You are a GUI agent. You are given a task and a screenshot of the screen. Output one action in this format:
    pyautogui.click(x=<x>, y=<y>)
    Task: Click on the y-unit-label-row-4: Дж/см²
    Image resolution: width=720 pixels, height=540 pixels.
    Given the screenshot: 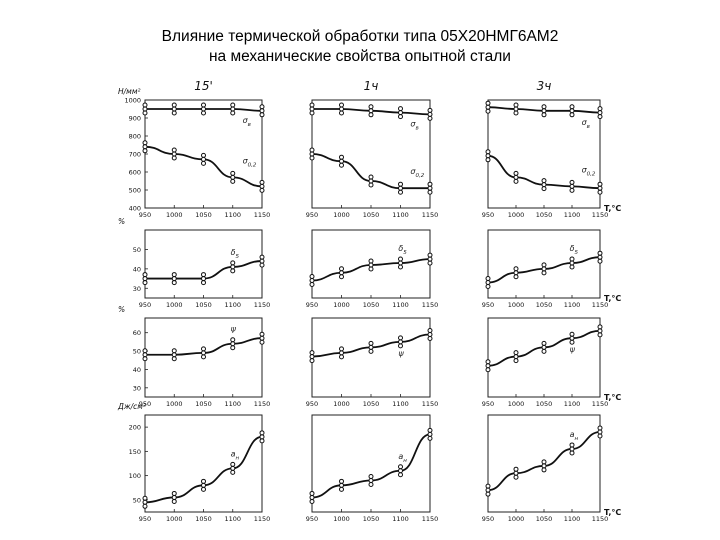 What is the action you would take?
    pyautogui.click(x=131, y=406)
    